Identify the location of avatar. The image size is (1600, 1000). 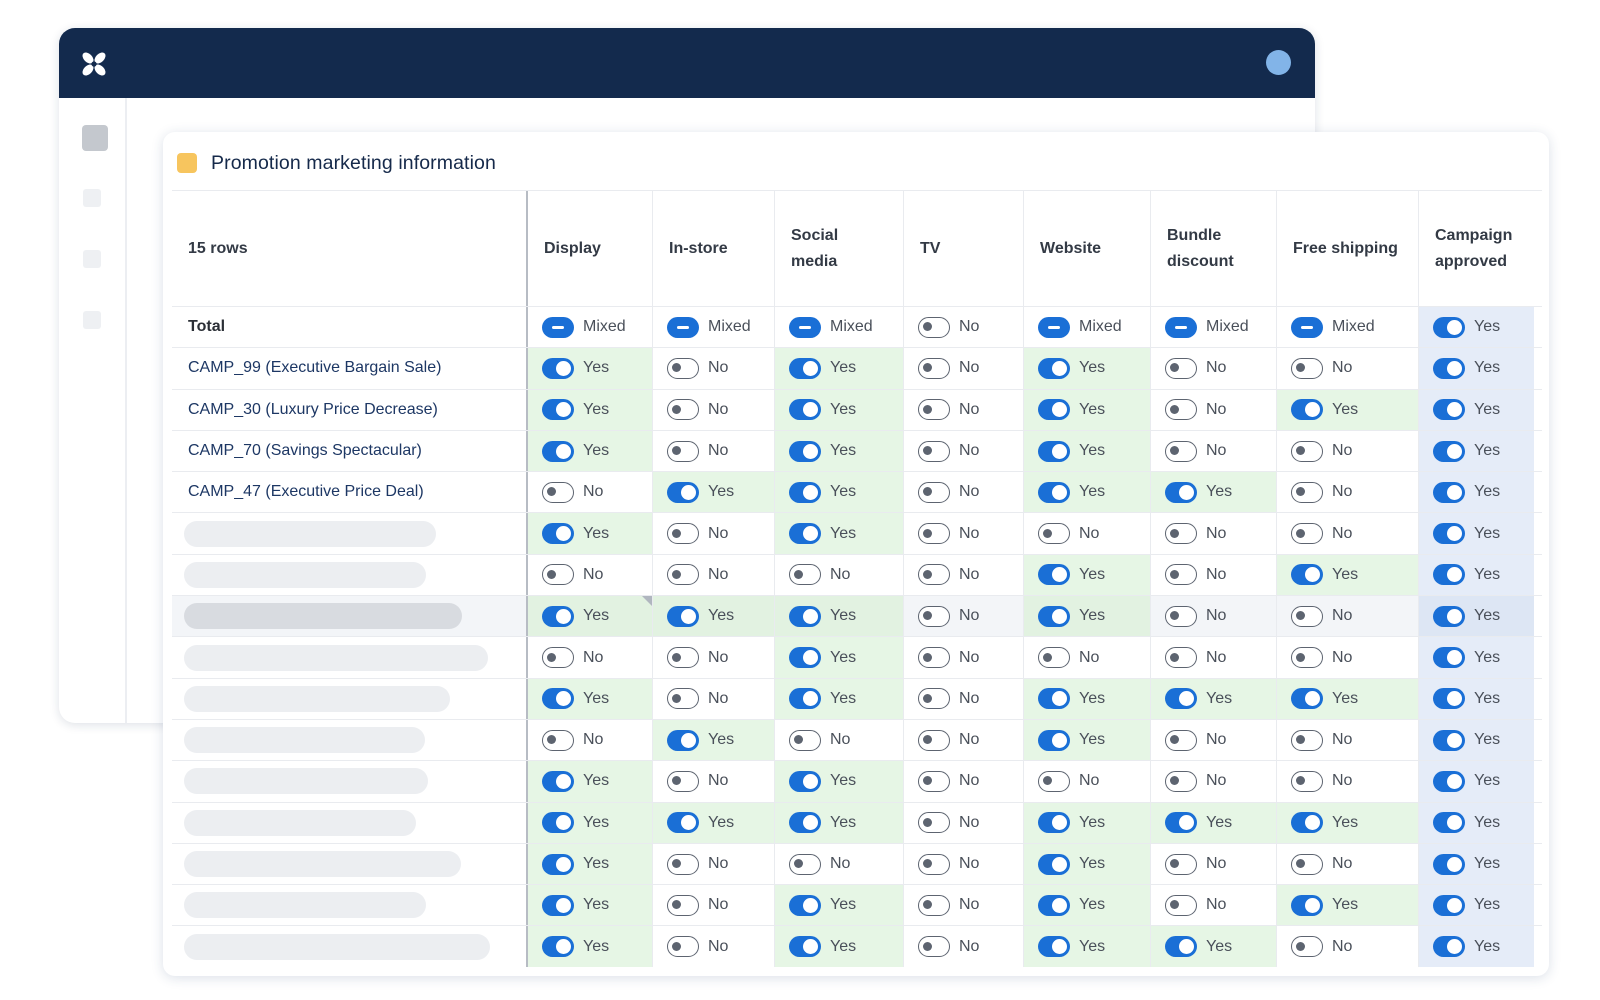
(1278, 62).